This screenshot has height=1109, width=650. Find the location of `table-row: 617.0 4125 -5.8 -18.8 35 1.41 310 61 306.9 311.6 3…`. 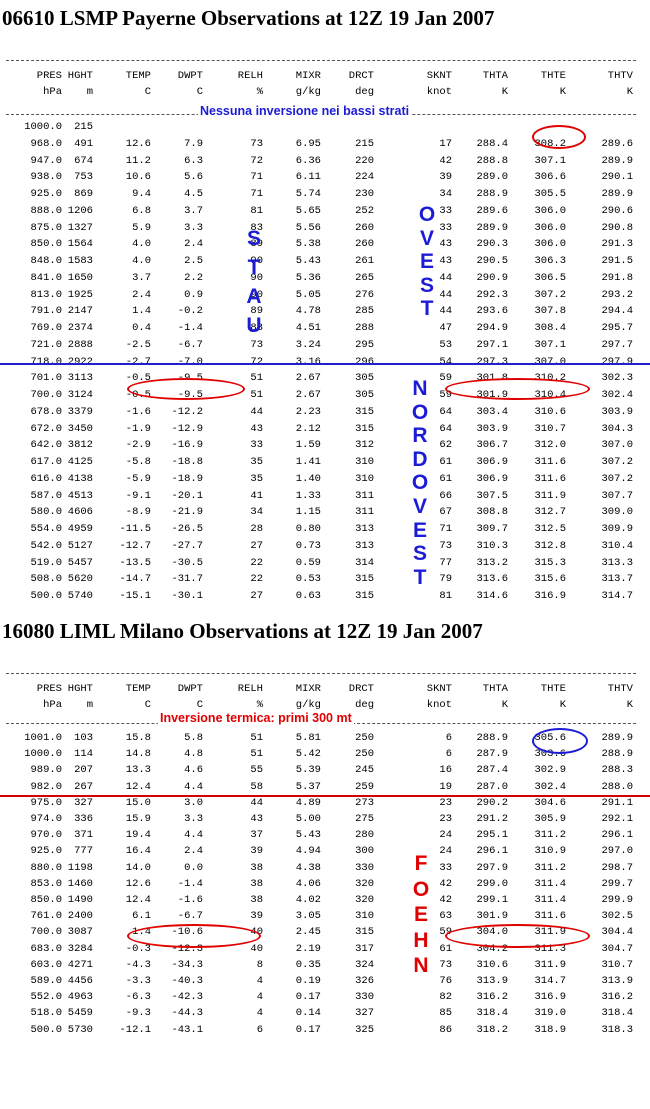

table-row: 617.0 4125 -5.8 -18.8 35 1.41 310 61 306.9 311.6 3… is located at coordinates (325, 463).